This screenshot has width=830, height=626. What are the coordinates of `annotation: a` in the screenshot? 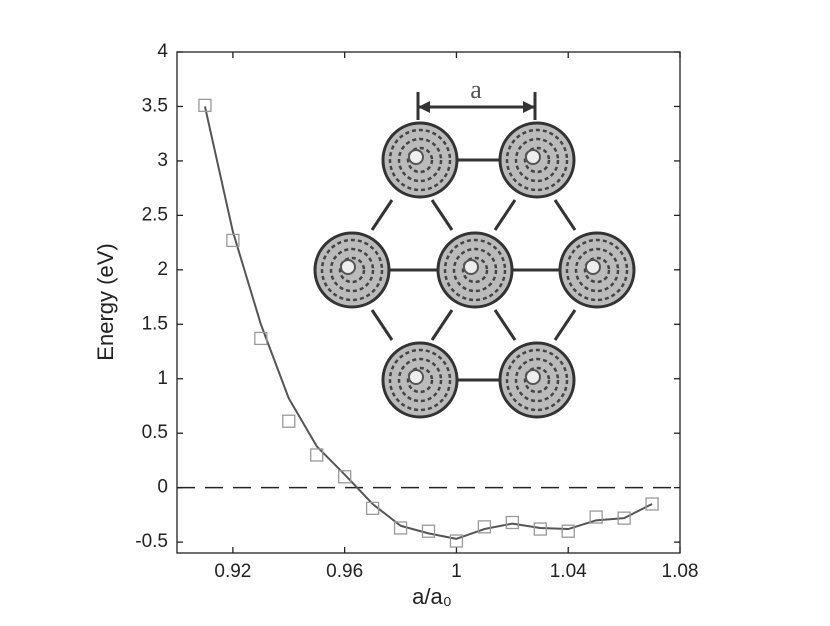 It's located at (476, 89).